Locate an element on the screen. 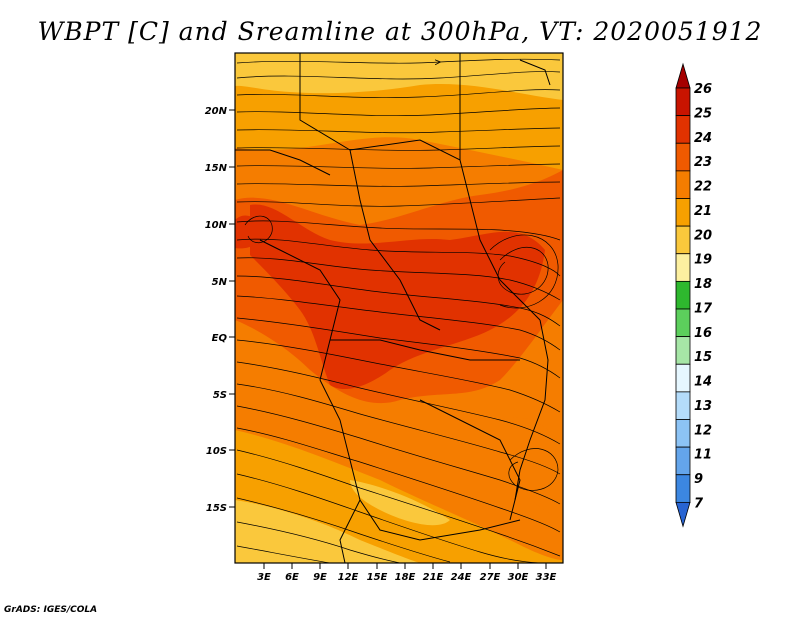  lon-tick-label: 24E is located at coordinates (461, 577).